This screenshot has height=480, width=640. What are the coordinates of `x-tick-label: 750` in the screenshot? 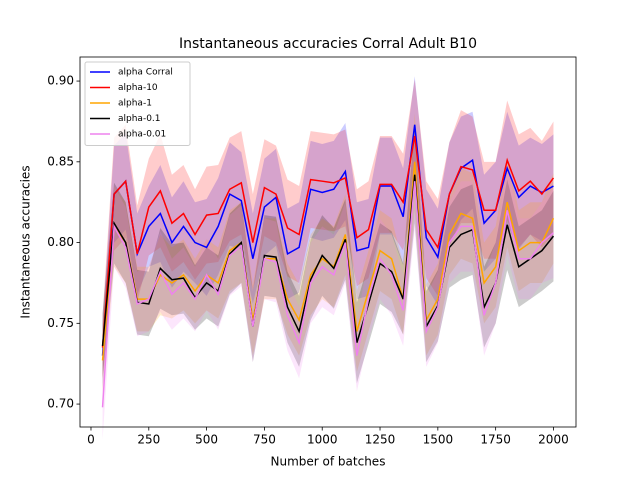 It's located at (264, 440).